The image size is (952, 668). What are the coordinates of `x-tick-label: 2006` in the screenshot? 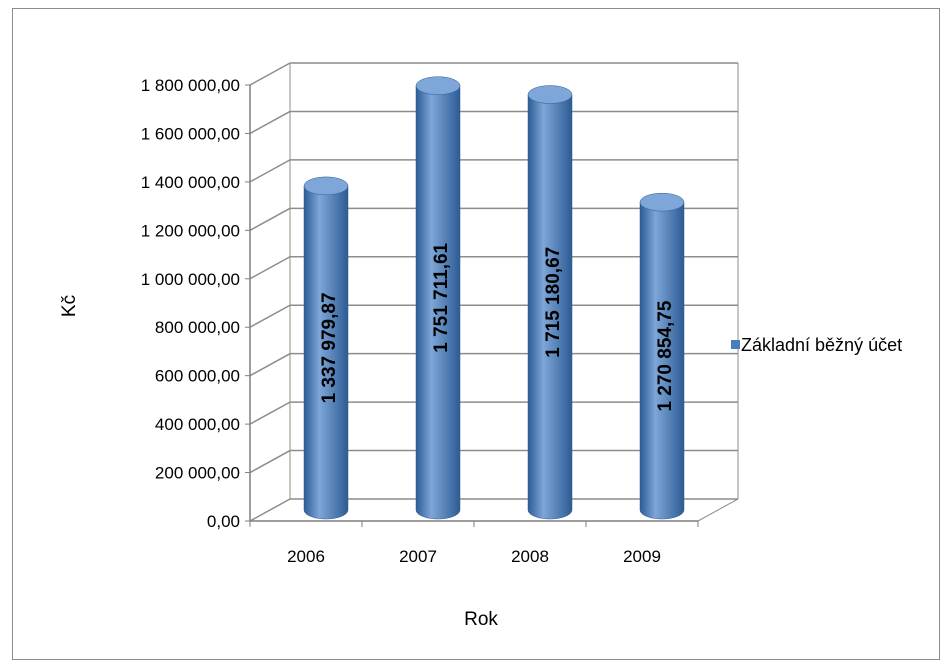 It's located at (306, 556).